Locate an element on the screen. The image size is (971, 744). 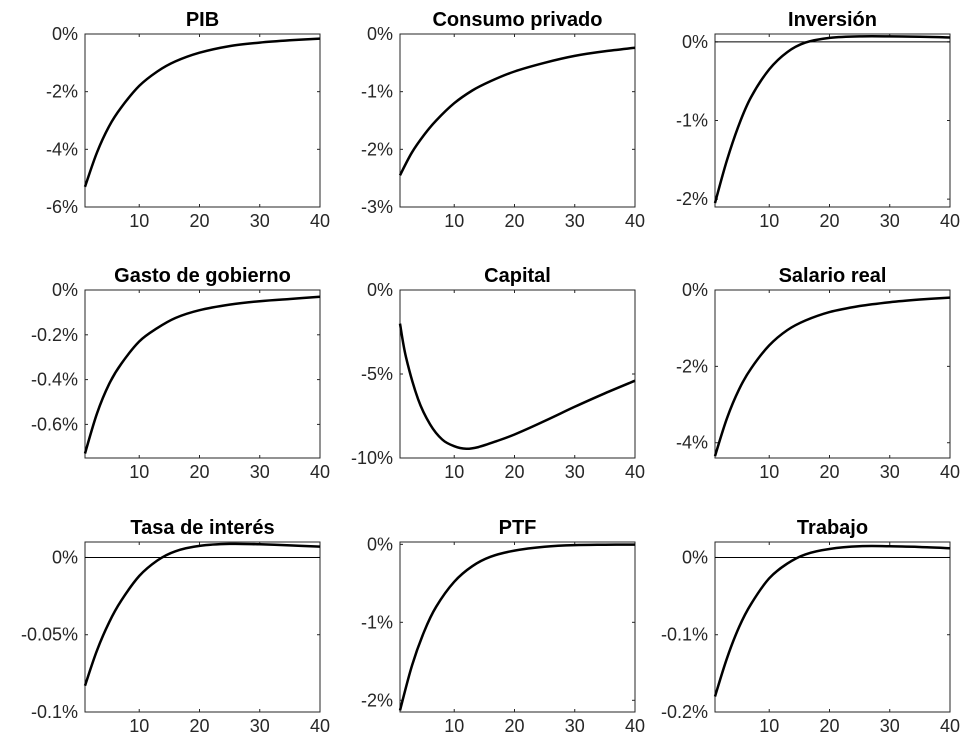
y-tick-label: -10% is located at coordinates (372, 458).